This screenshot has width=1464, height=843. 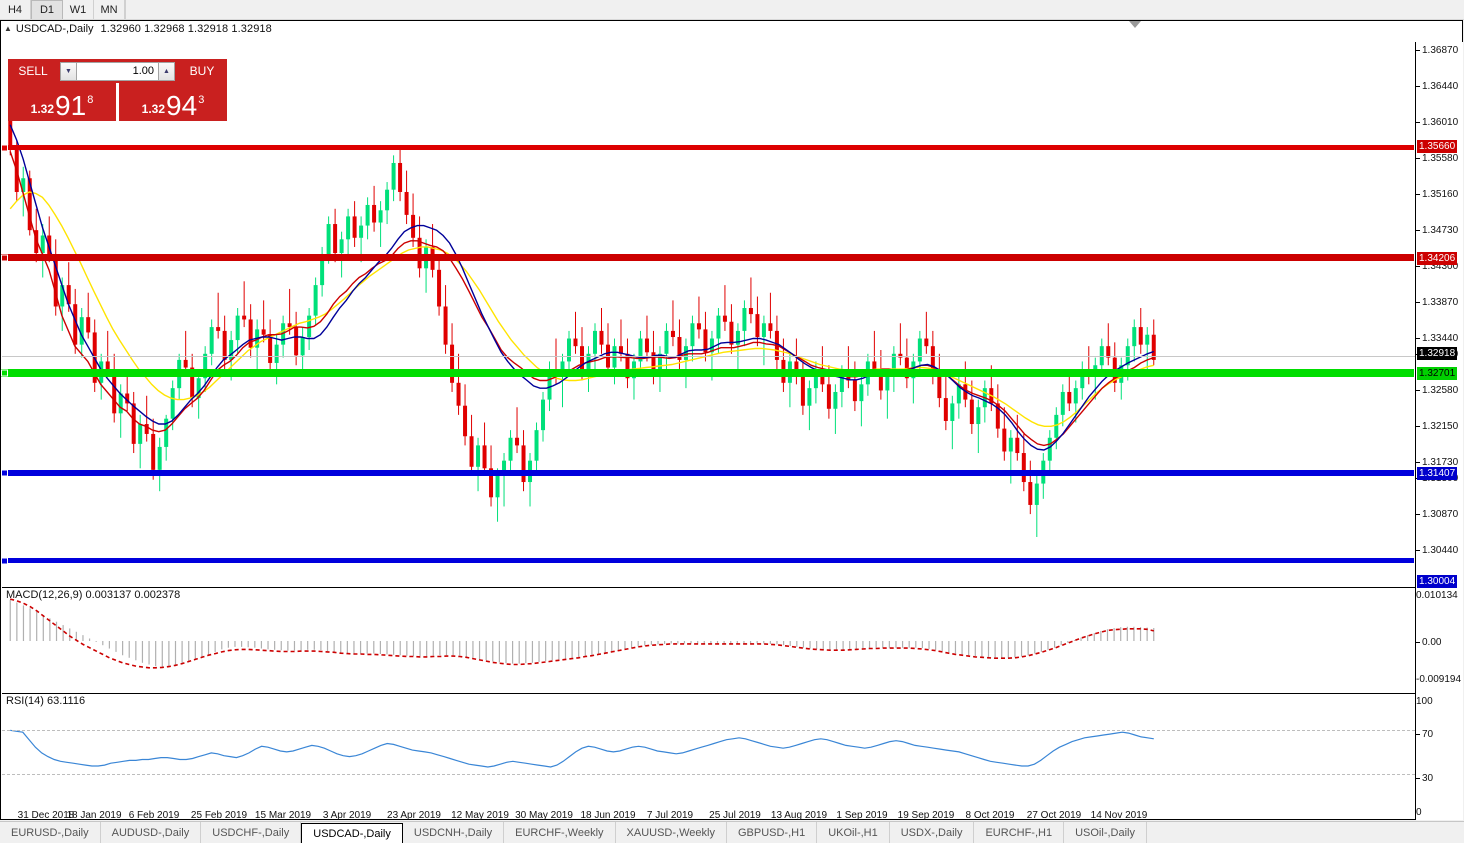 I want to click on chart-tab-gbpusd: GBPUSD-,H1, so click(x=772, y=832).